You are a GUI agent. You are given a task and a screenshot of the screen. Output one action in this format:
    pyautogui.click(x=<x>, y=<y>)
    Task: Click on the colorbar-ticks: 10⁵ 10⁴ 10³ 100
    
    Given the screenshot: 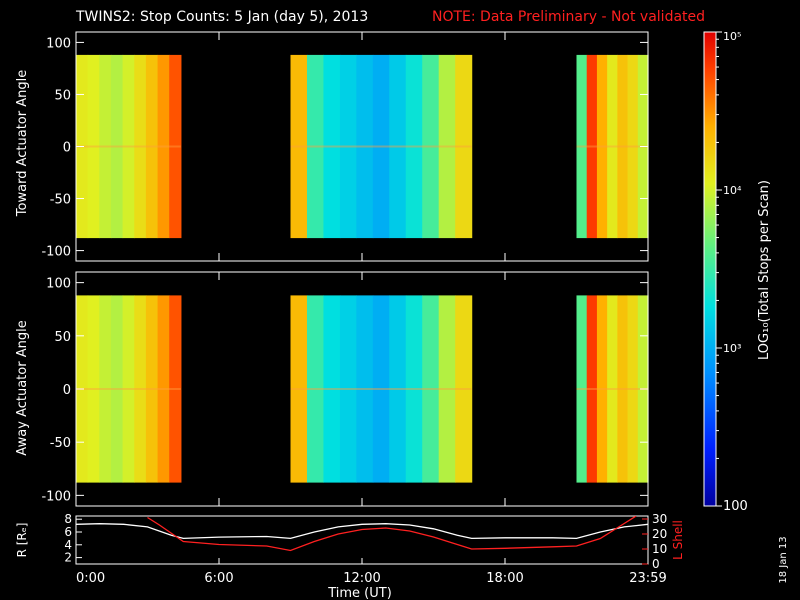 What is the action you would take?
    pyautogui.click(x=732, y=272)
    